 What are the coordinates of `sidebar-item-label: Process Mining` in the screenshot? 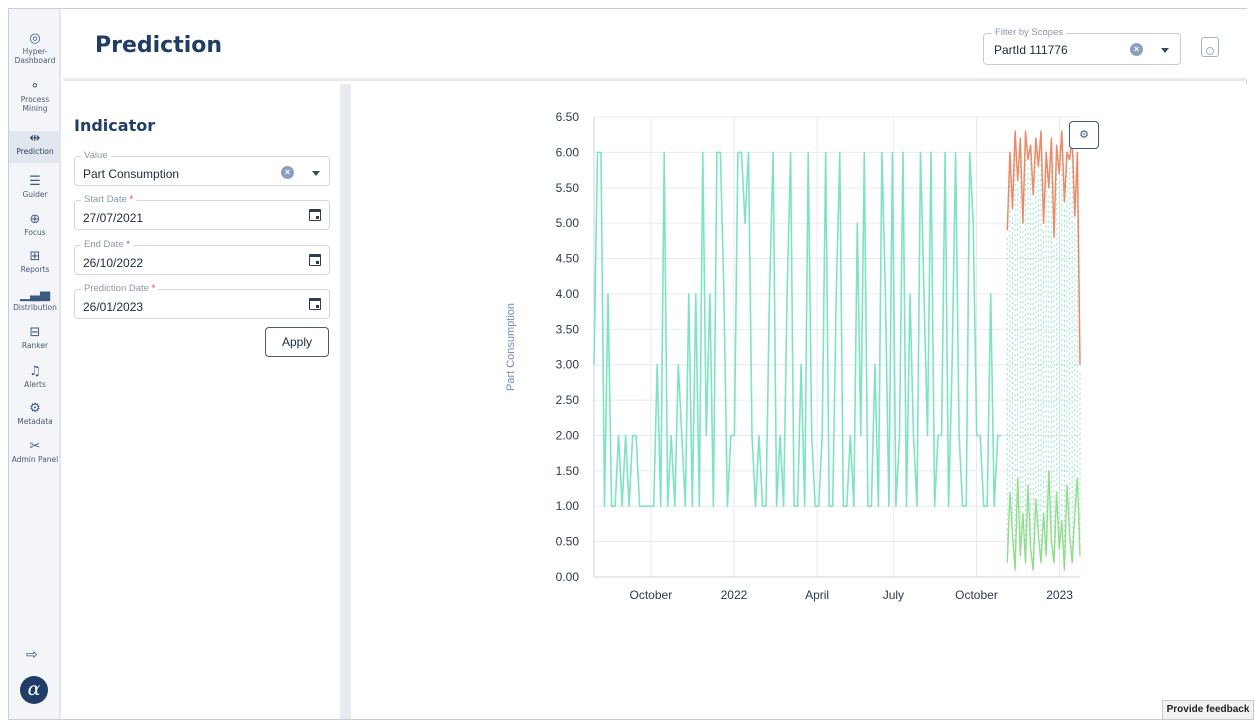 It's located at (35, 104).